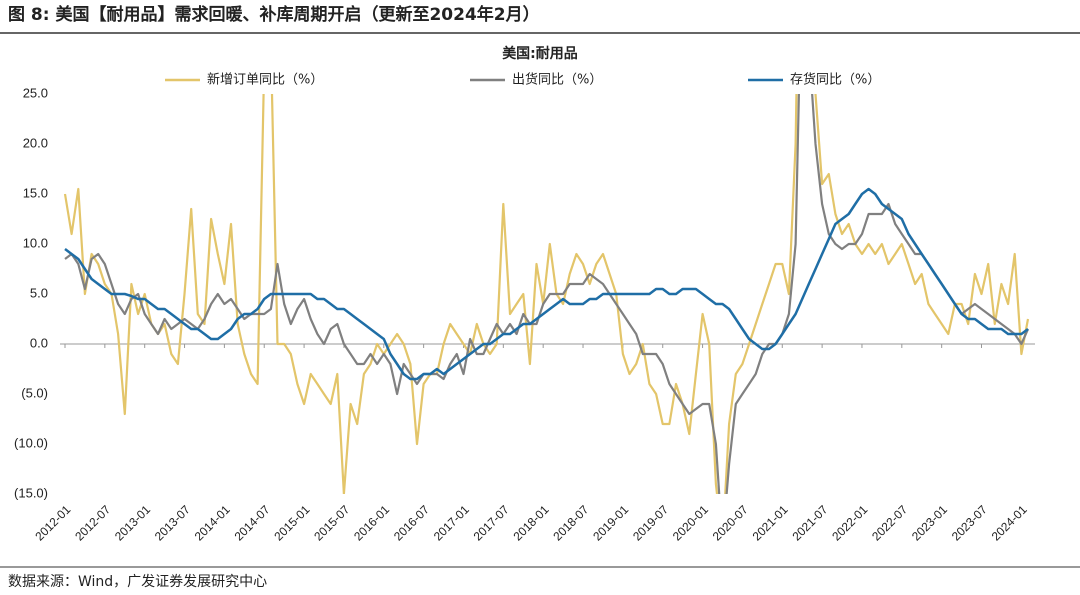 The image size is (1080, 595). I want to click on x-tick-label: 2012-01, so click(52, 522).